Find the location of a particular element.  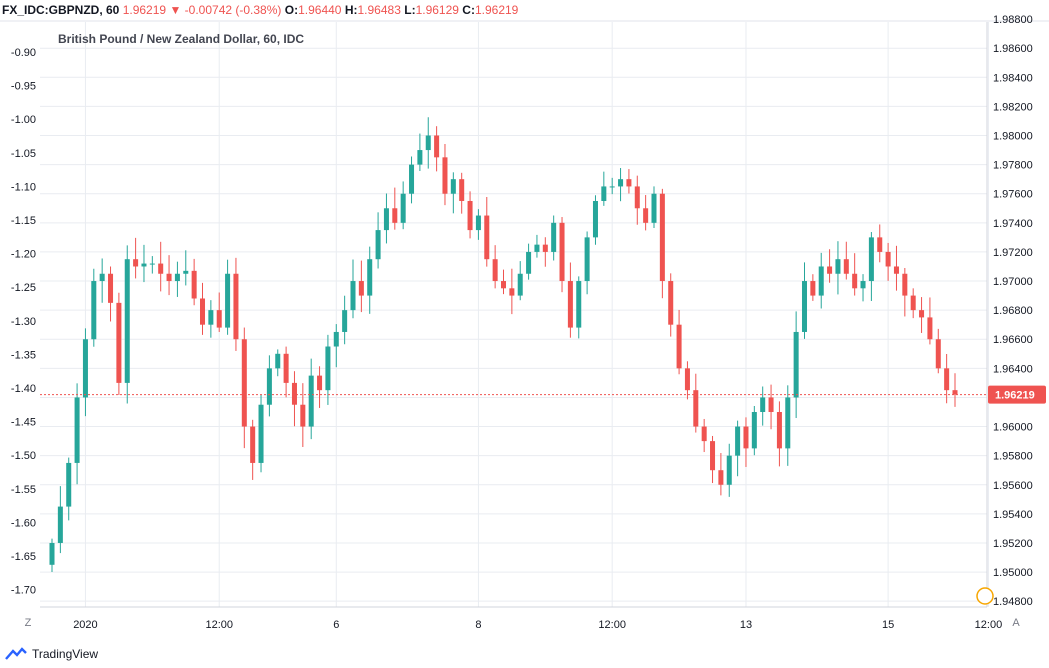

right-tick-label: 1.95000 is located at coordinates (1013, 573).